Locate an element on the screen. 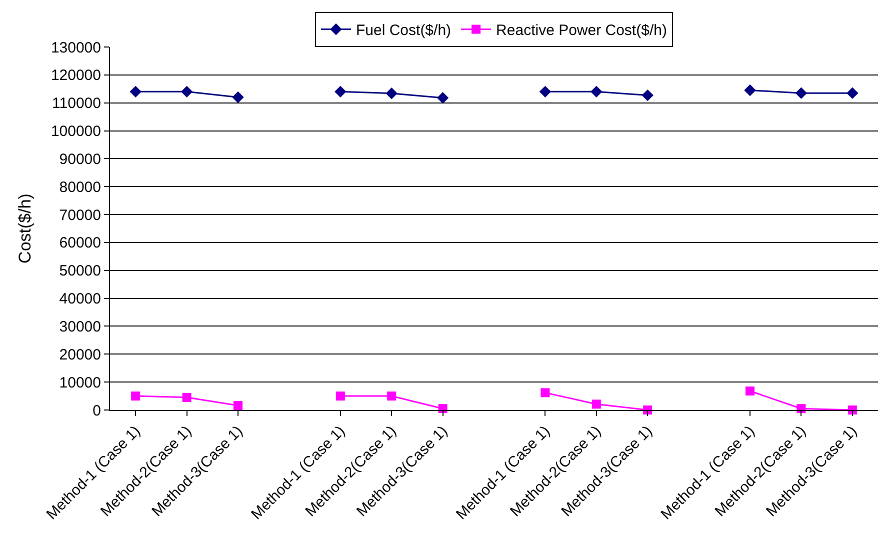  y-tick-label: 110000 is located at coordinates (76, 103).